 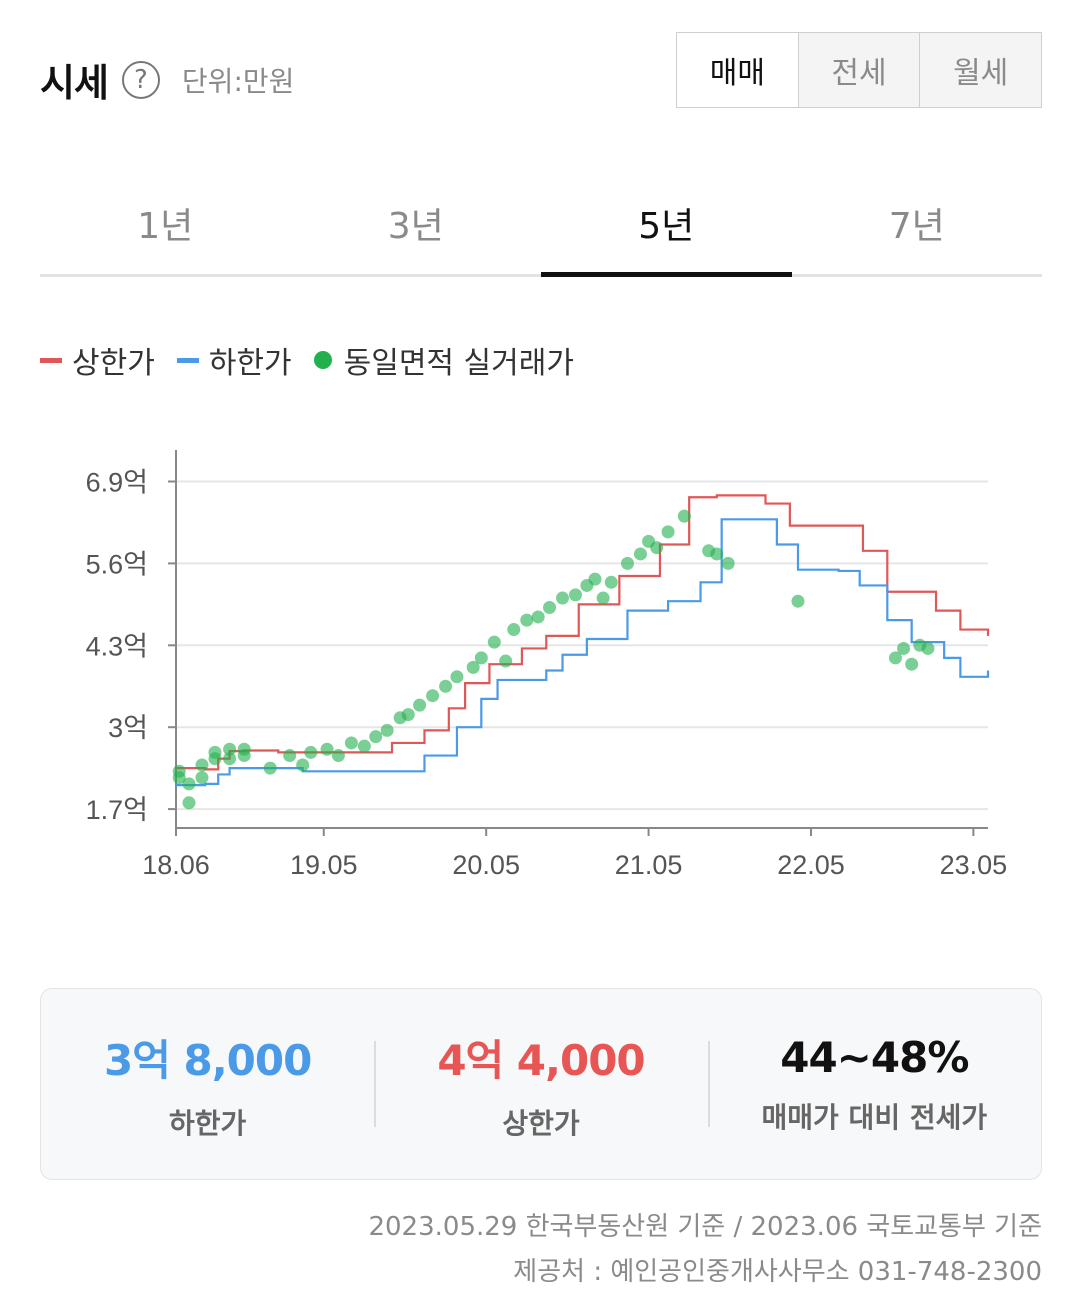 I want to click on tab-7-year: 7년, so click(x=916, y=226).